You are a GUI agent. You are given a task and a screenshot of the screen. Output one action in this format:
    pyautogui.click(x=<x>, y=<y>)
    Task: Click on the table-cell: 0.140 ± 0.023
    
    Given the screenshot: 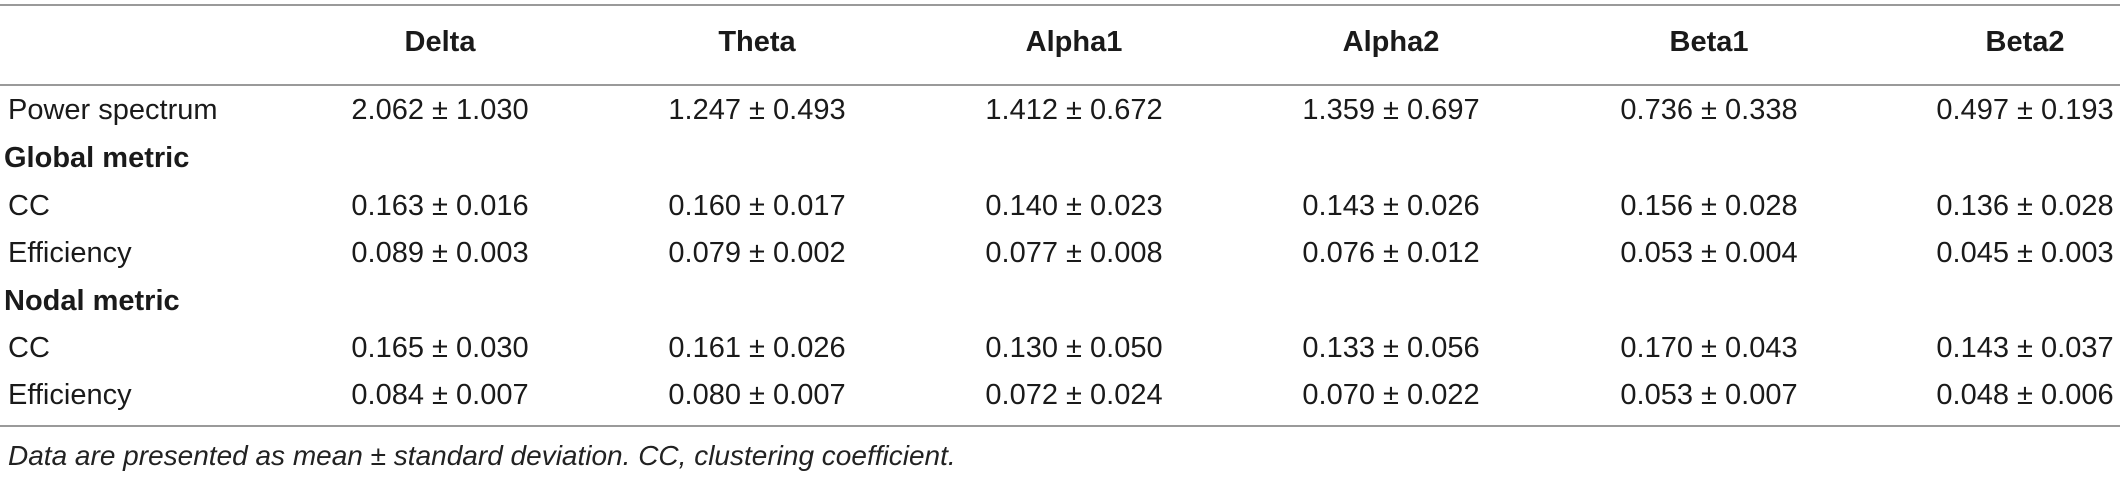 What is the action you would take?
    pyautogui.click(x=1074, y=206)
    